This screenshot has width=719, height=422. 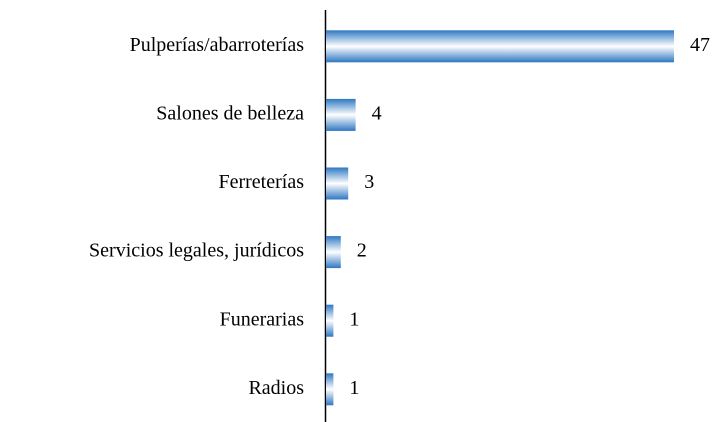 I want to click on category-label: Ferreterías, so click(x=261, y=182).